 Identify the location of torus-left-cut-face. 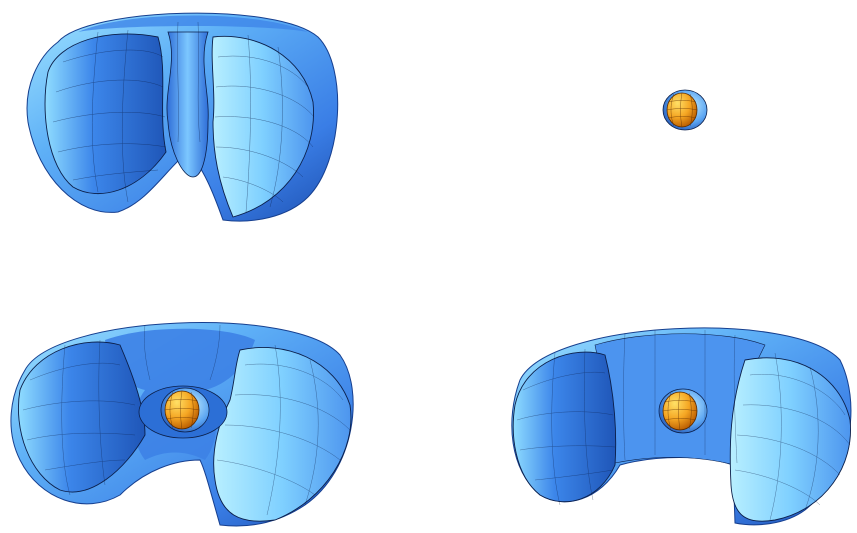
(105, 114).